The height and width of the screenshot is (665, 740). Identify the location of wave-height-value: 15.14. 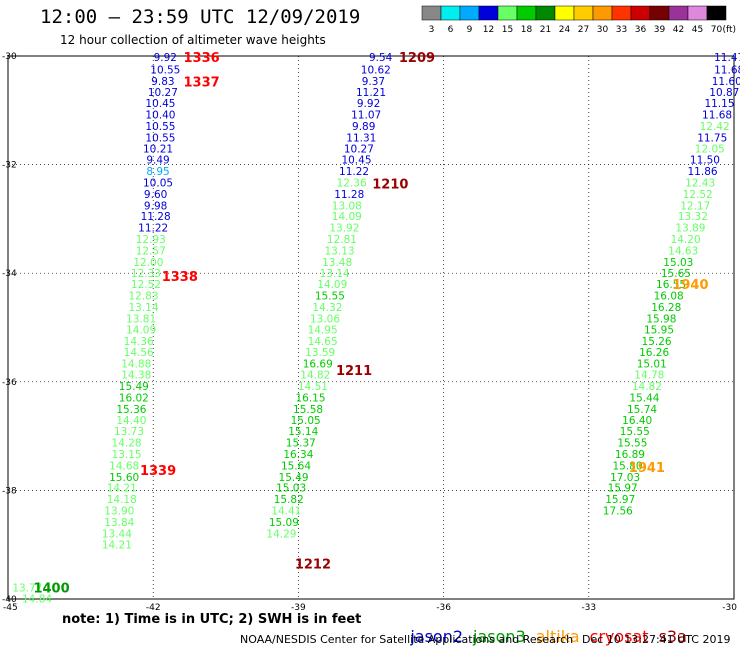
(303, 432).